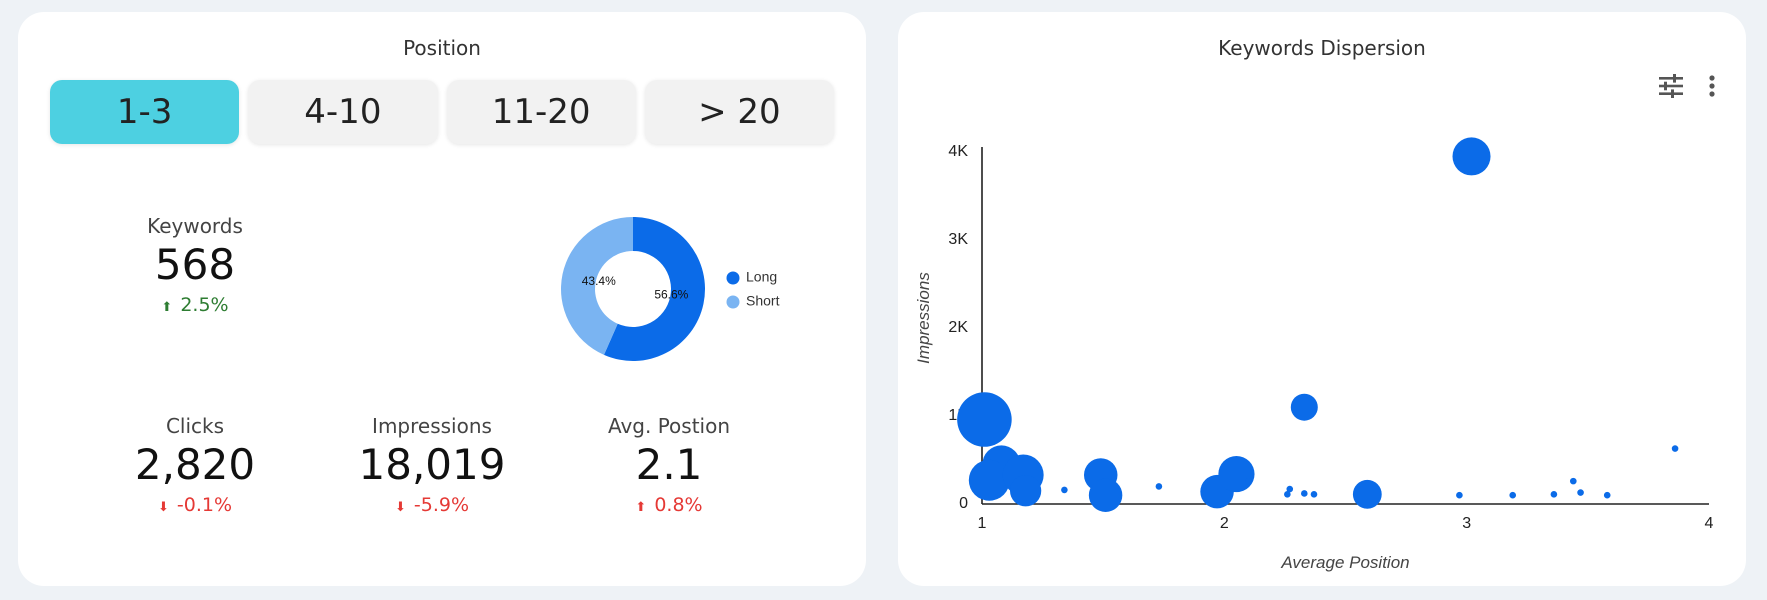 This screenshot has height=600, width=1767. I want to click on donut-chart: 56.6% 43.4% Long Short, so click(670, 289).